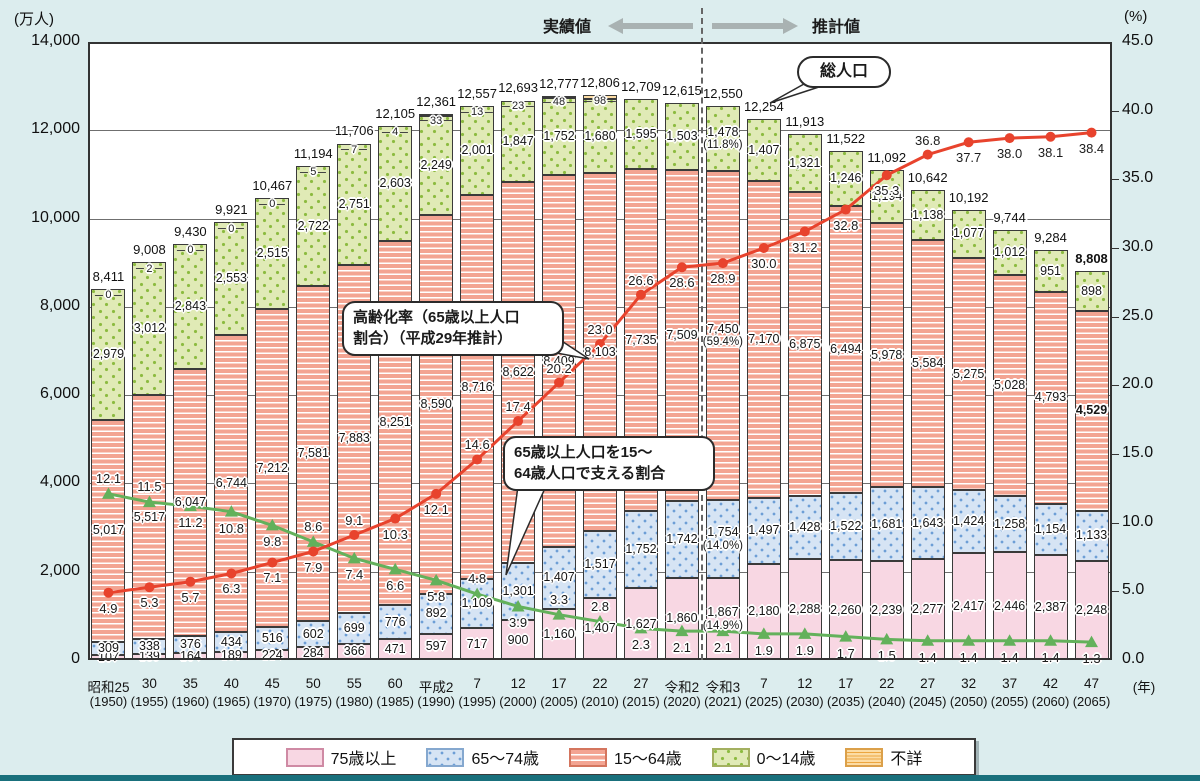 Image resolution: width=1200 pixels, height=781 pixels. What do you see at coordinates (108, 478) in the screenshot?
I see `support-ratio-value-label: 12.1` at bounding box center [108, 478].